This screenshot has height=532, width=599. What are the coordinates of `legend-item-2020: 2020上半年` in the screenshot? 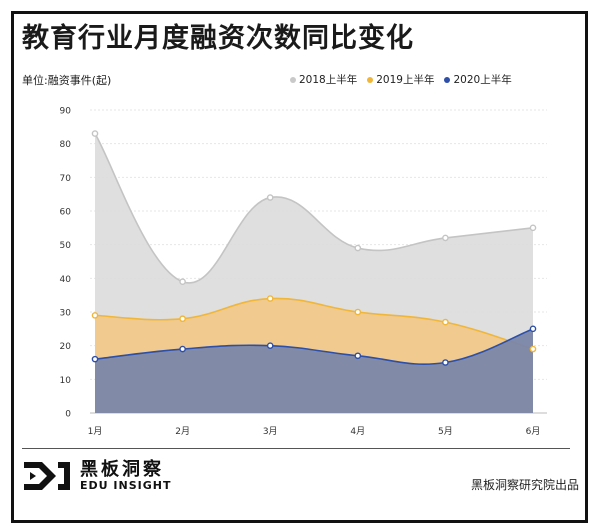 It's located at (478, 79).